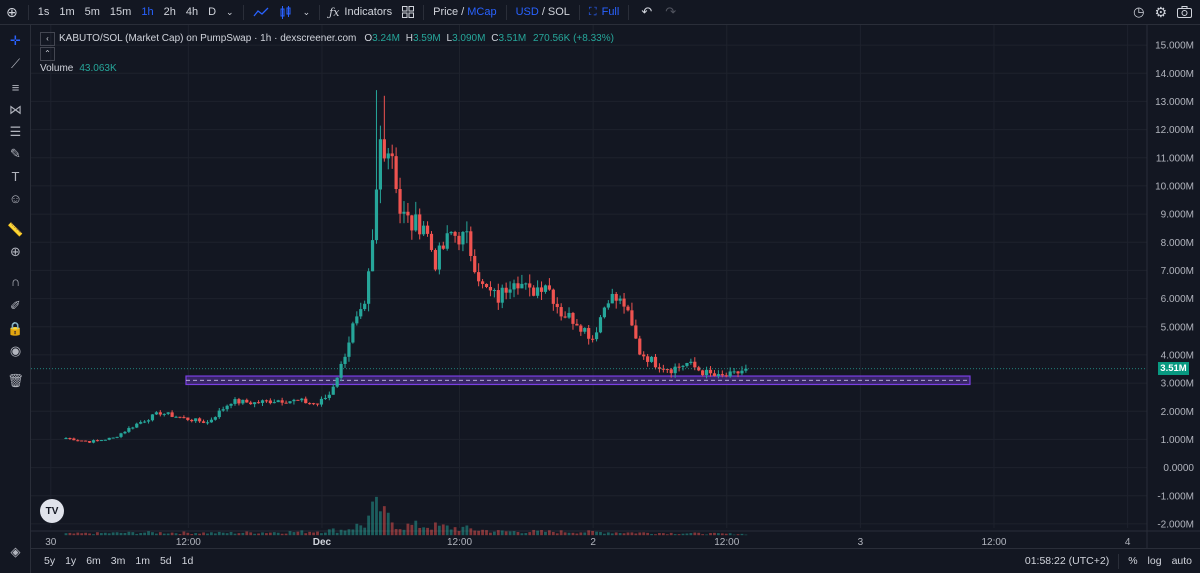 The image size is (1200, 573). Describe the element at coordinates (15, 153) in the screenshot. I see `brush-icon: ✎` at that location.